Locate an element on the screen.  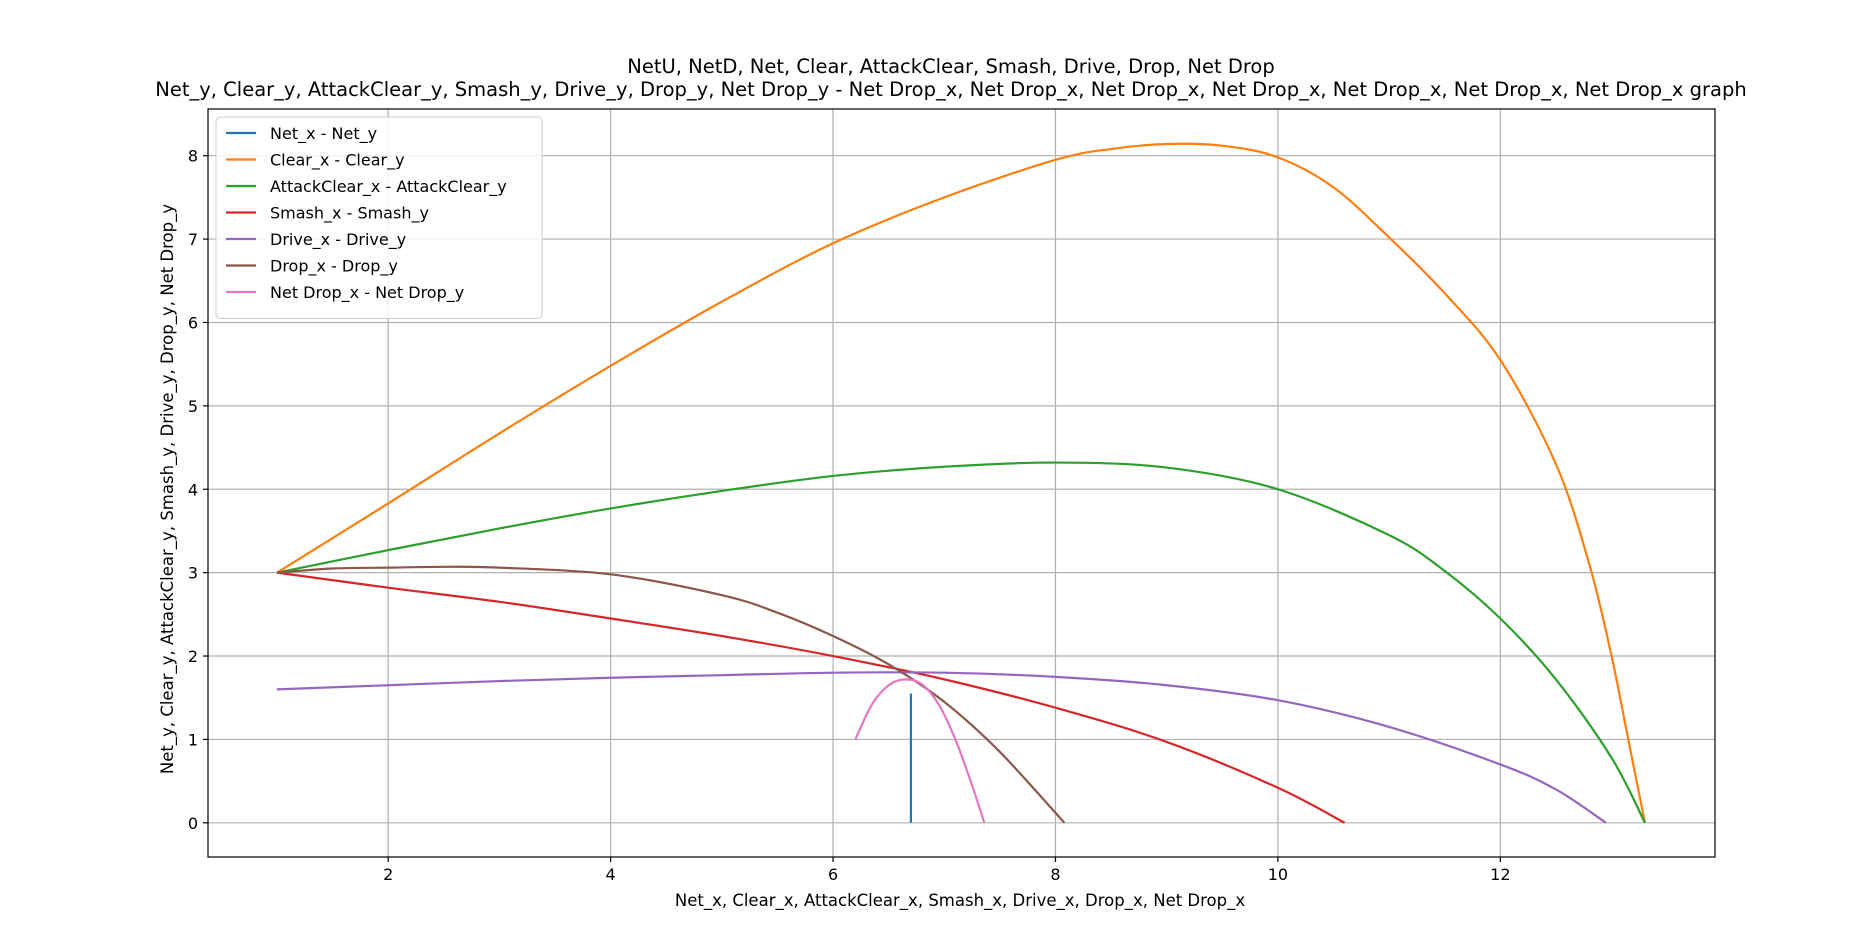
y-tick-label: 7 is located at coordinates (193, 239).